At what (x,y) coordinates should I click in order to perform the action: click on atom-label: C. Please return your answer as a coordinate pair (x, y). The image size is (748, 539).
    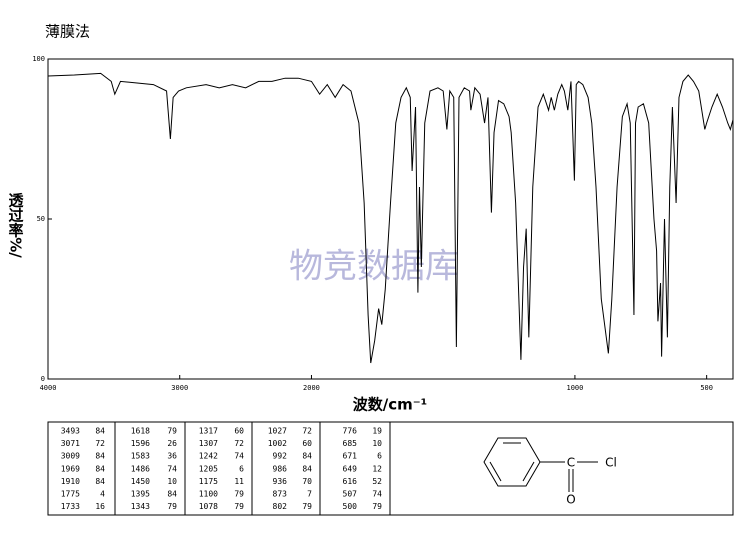
    Looking at the image, I should click on (571, 463).